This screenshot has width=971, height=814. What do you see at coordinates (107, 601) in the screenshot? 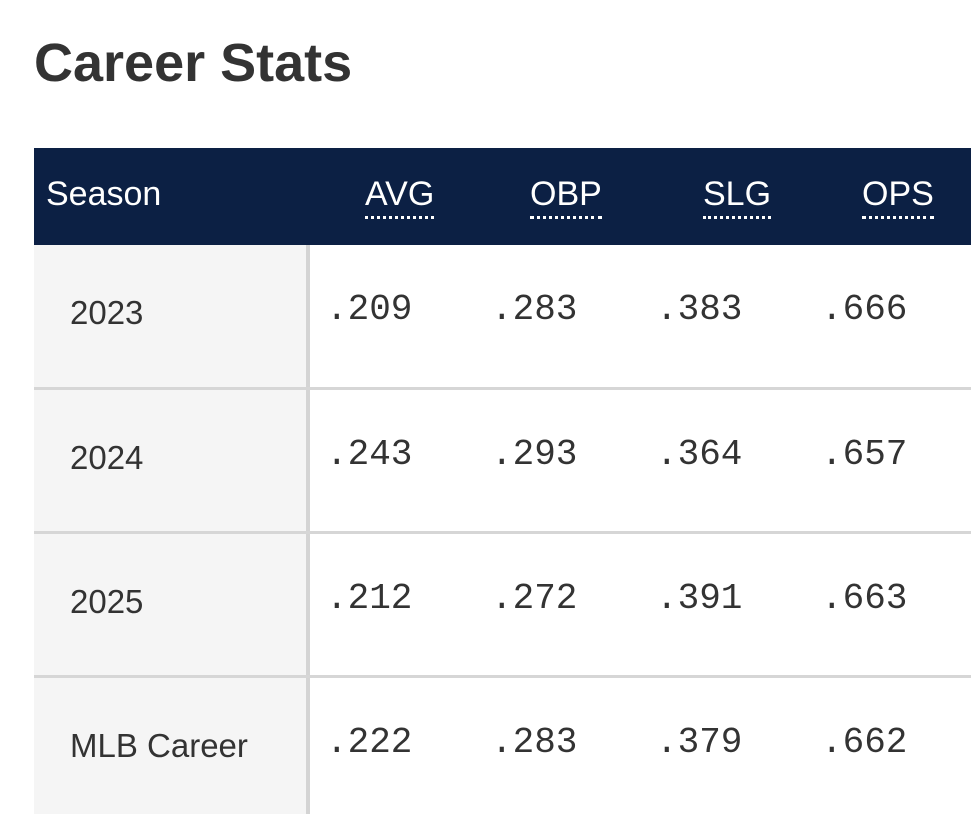
I see `row-season: 2025` at bounding box center [107, 601].